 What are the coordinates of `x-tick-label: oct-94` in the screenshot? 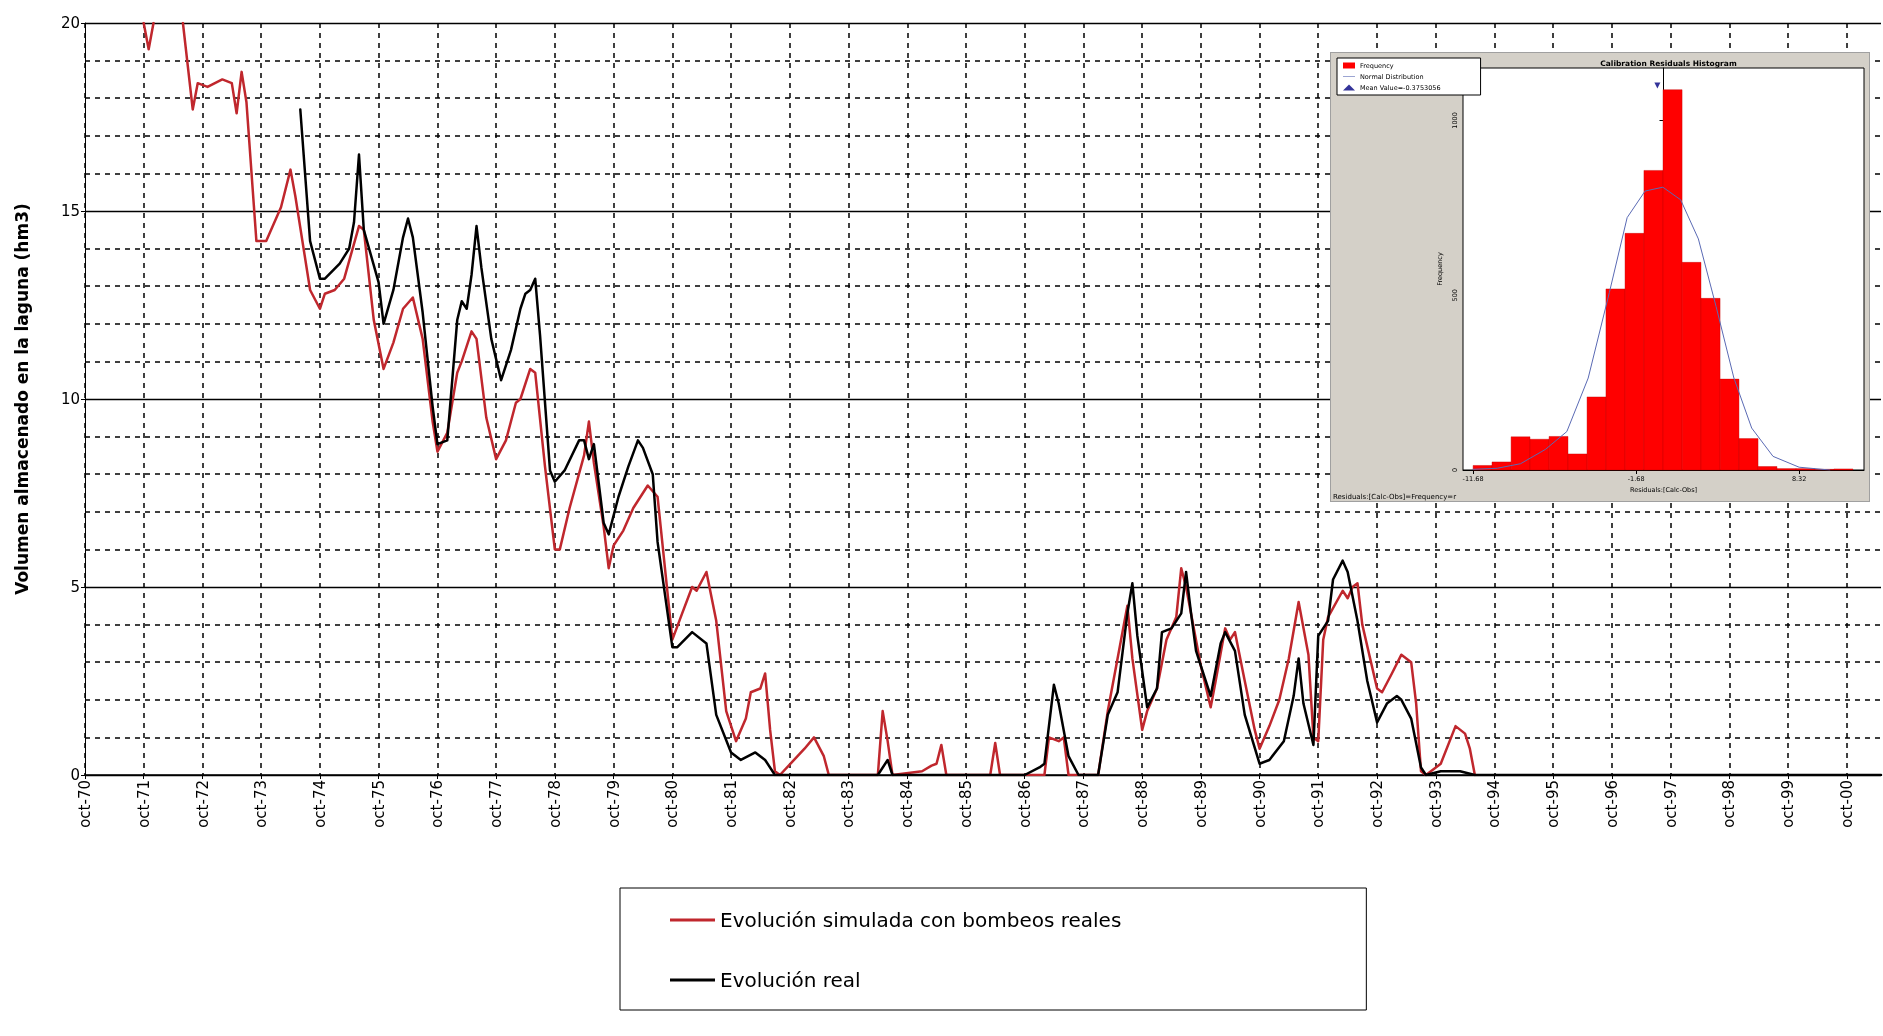 It's located at (1494, 804).